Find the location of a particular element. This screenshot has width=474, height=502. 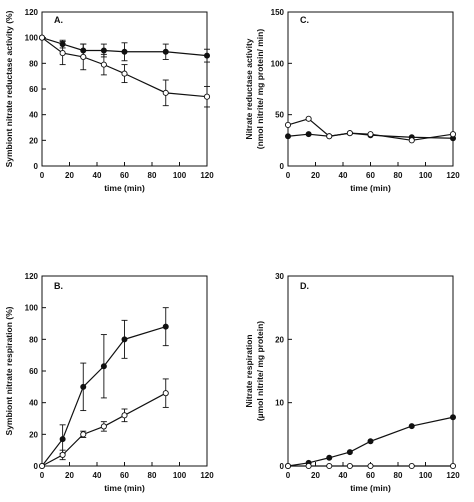

y-axis-title: Symbiont nitrate reductase activity (%) is located at coordinates (9, 88).